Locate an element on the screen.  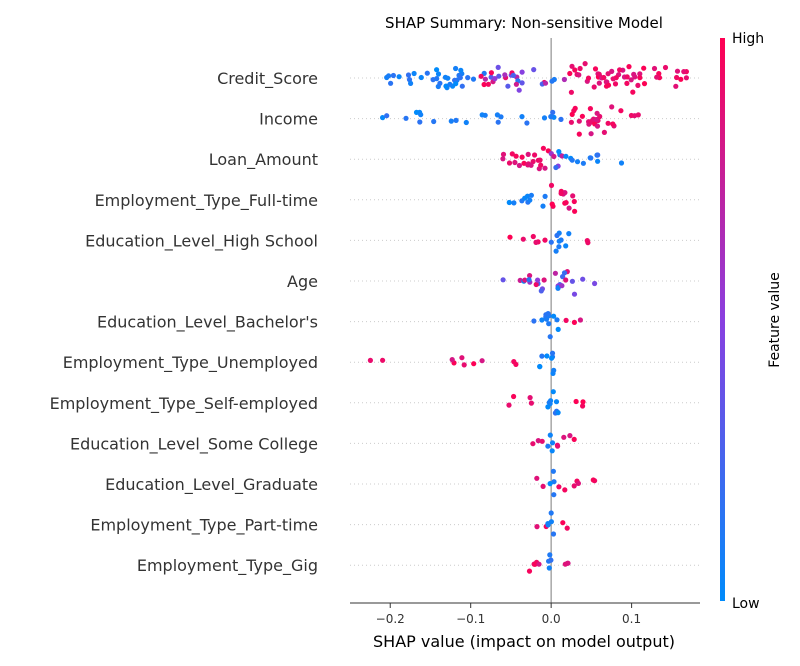
feature-label: Employment_Type_Unemployed is located at coordinates (190, 363).